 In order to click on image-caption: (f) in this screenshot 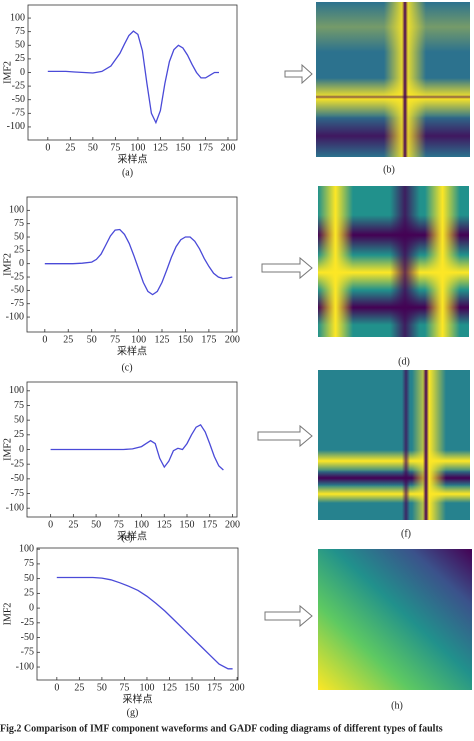, I will do `click(406, 533)`.